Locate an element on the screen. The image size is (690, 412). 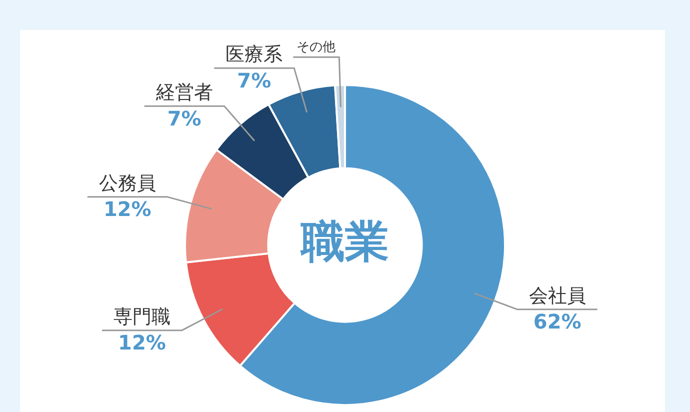
slice-label: 専門職 is located at coordinates (141, 317).